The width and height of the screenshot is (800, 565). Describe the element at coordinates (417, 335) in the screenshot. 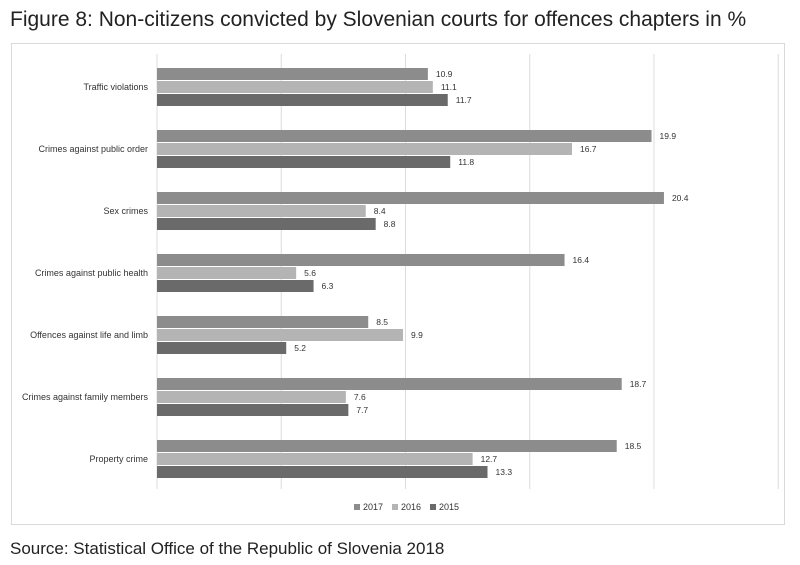

I see `value-label: 9.9` at that location.